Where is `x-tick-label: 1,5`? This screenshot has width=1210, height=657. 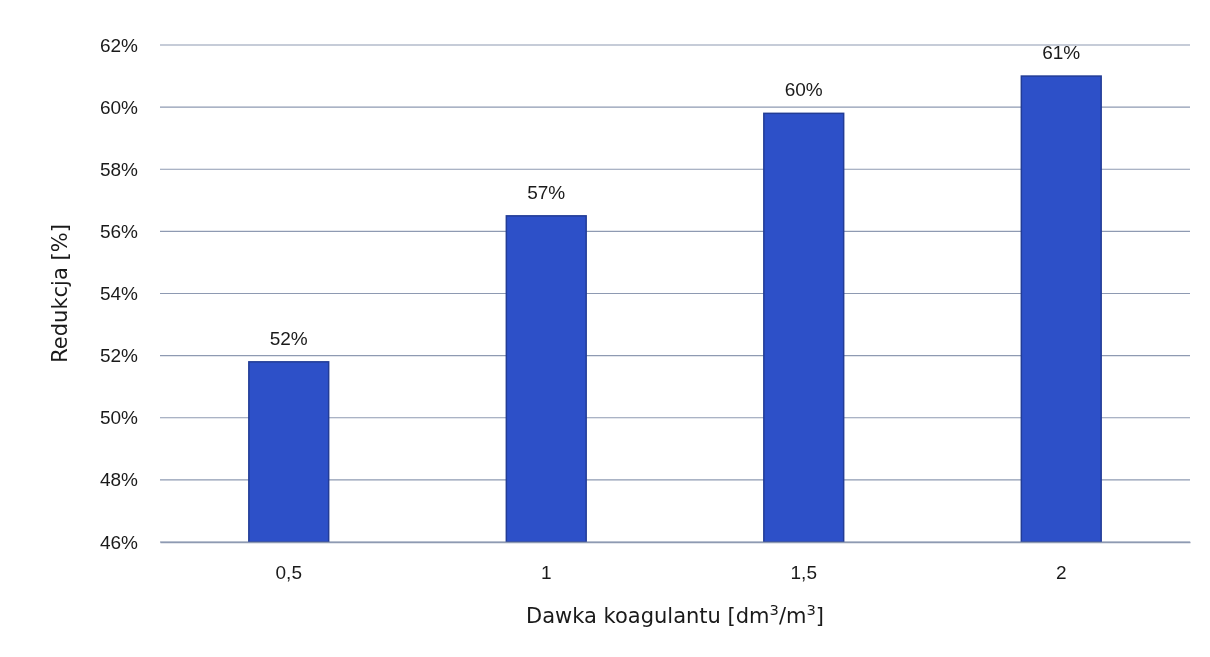
x-tick-label: 1,5 is located at coordinates (803, 573).